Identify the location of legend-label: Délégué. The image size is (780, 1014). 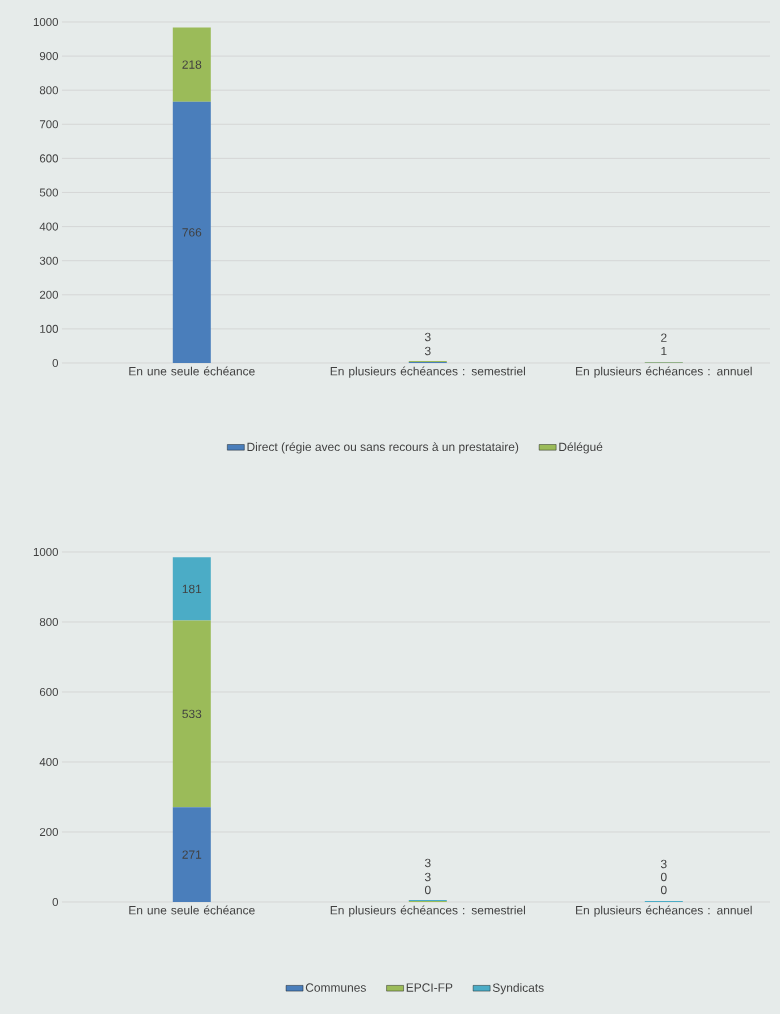
(581, 448).